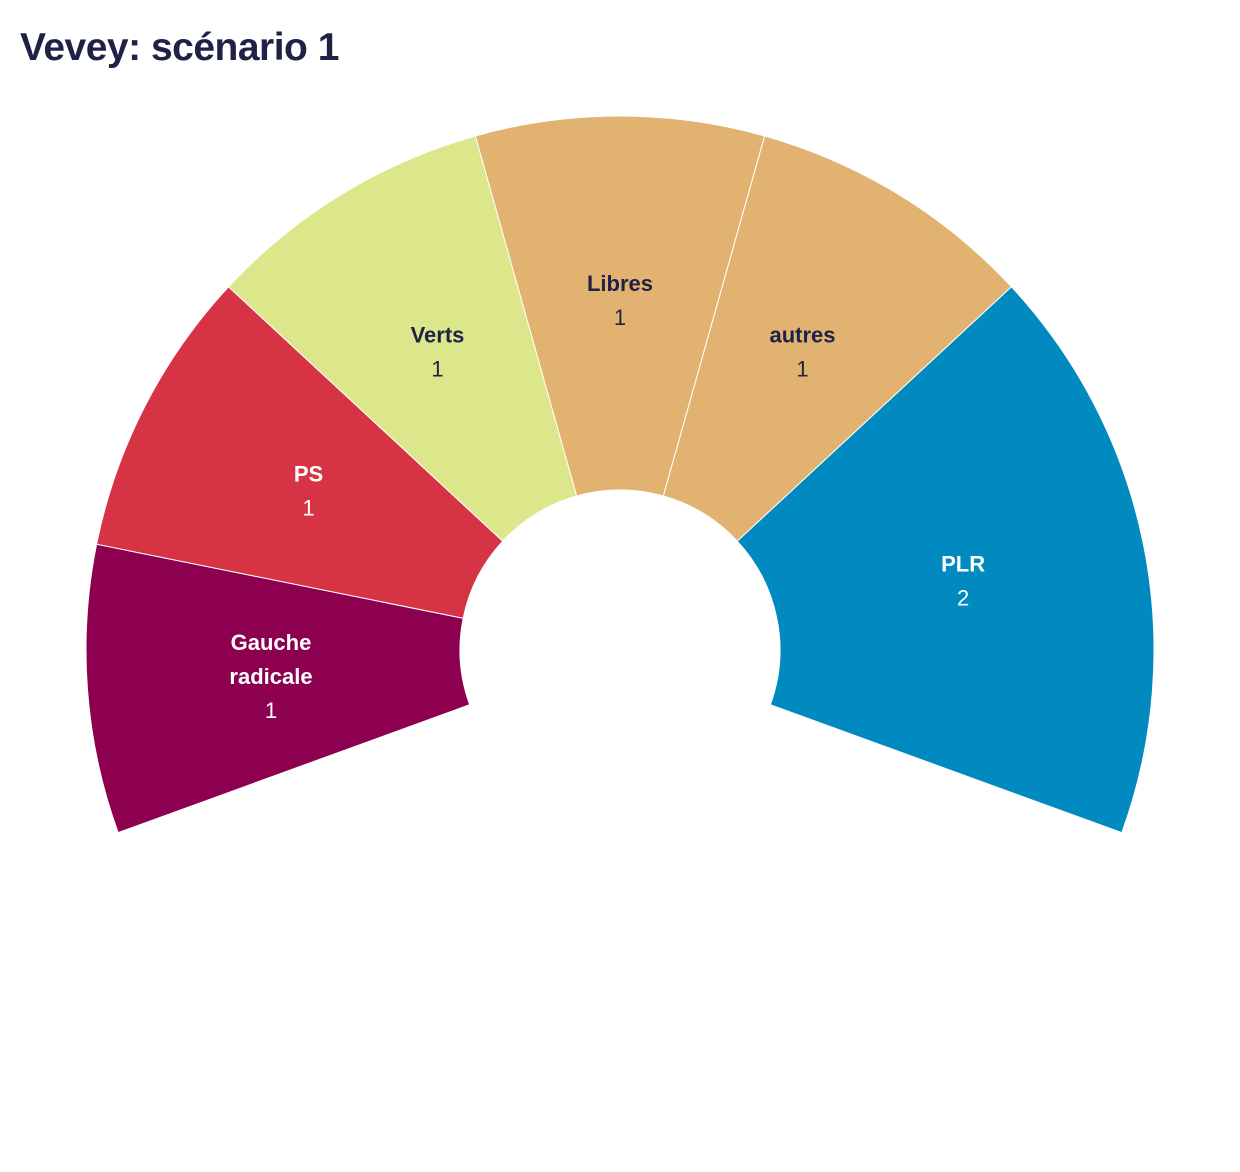 The image size is (1240, 1172). What do you see at coordinates (620, 283) in the screenshot?
I see `segment-label-libres: Libres` at bounding box center [620, 283].